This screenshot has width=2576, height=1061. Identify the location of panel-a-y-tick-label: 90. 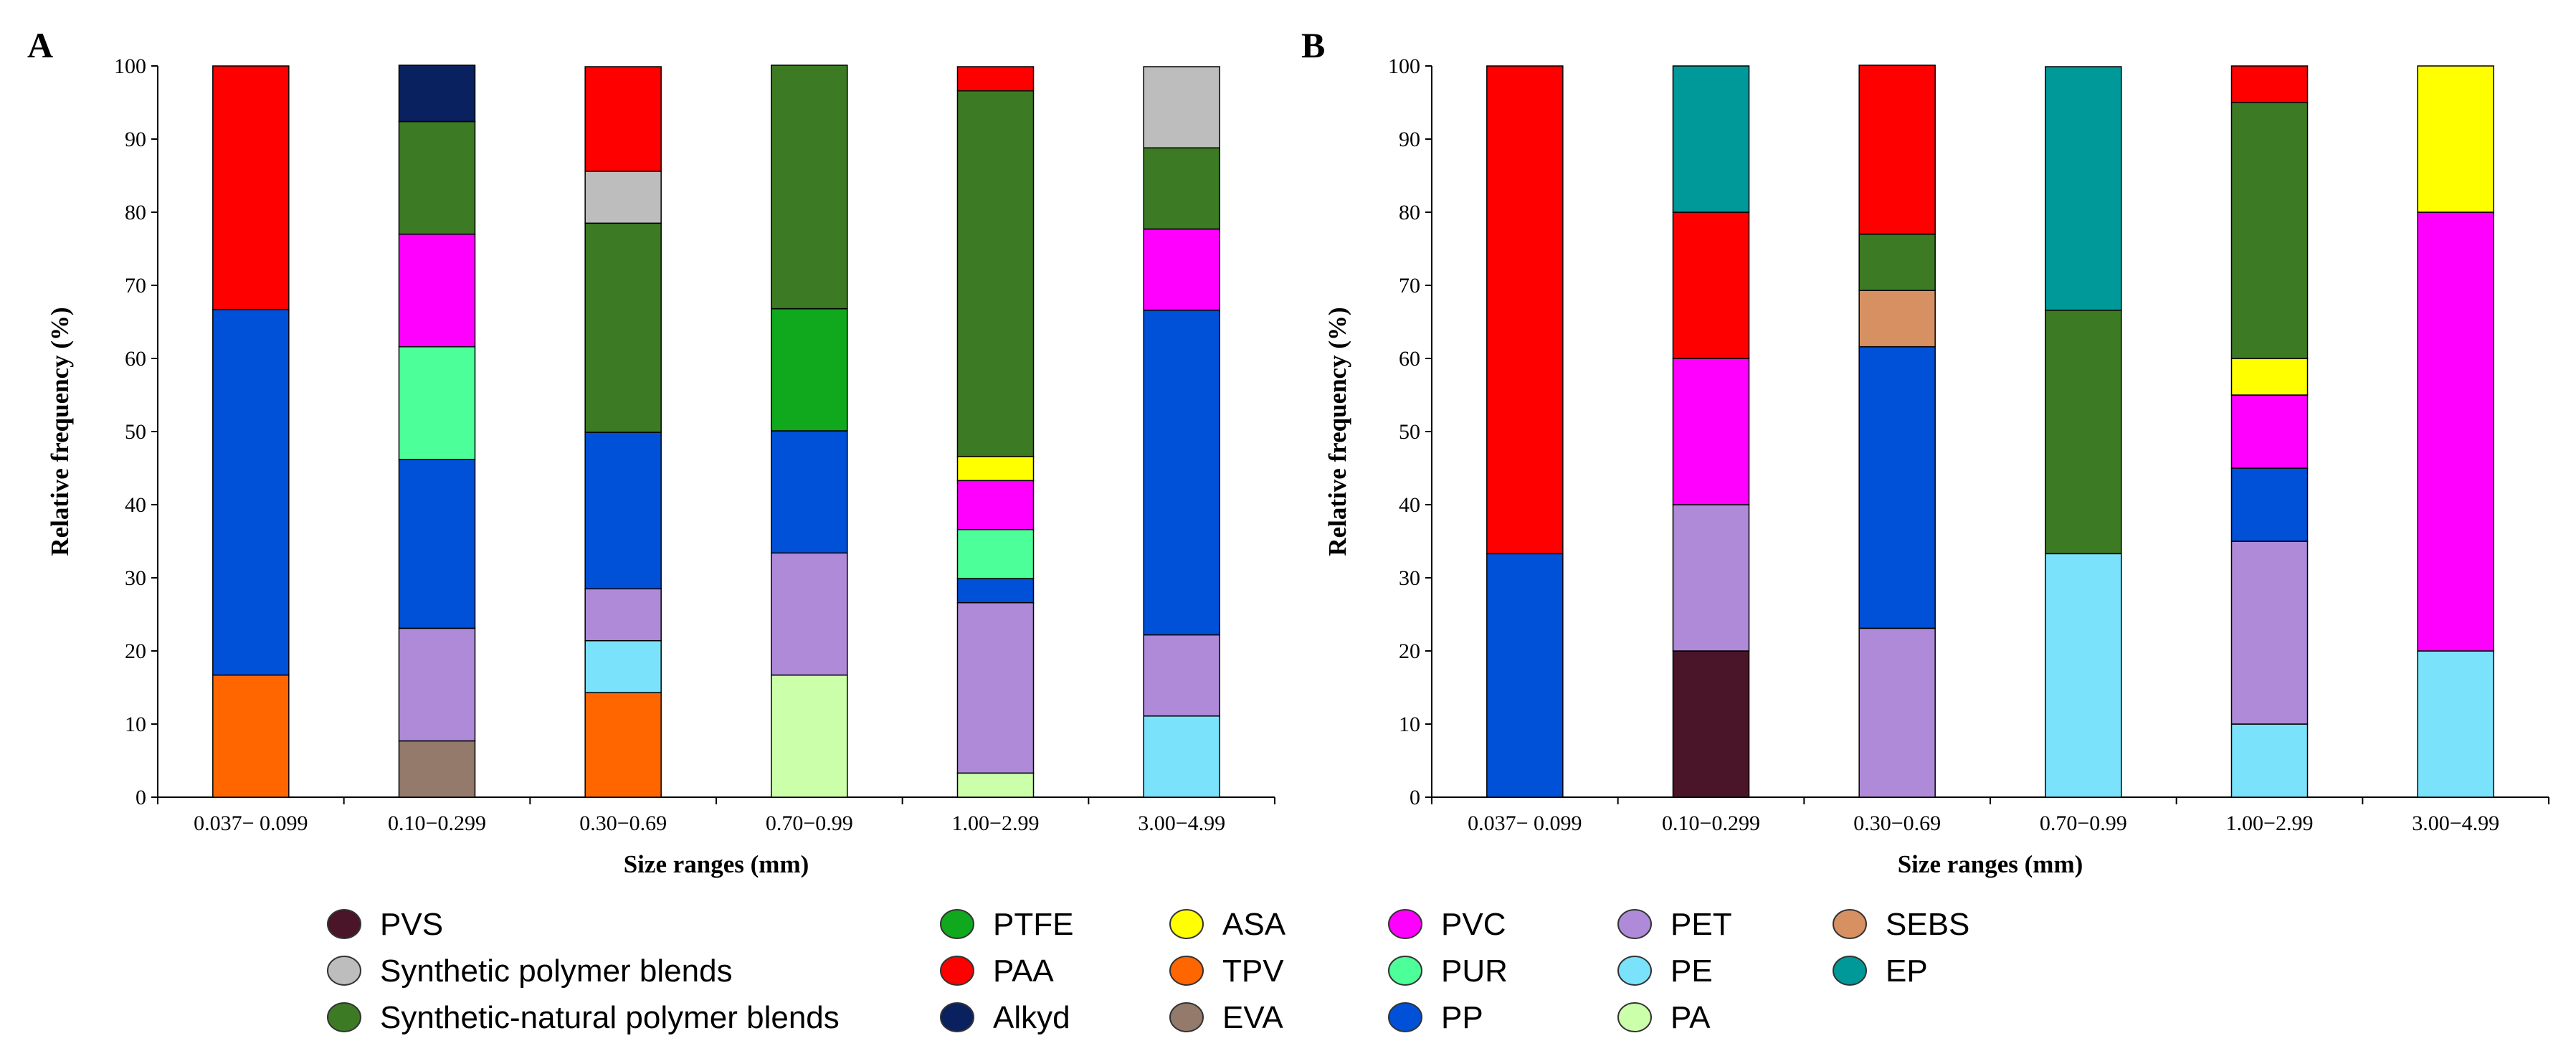
(135, 139).